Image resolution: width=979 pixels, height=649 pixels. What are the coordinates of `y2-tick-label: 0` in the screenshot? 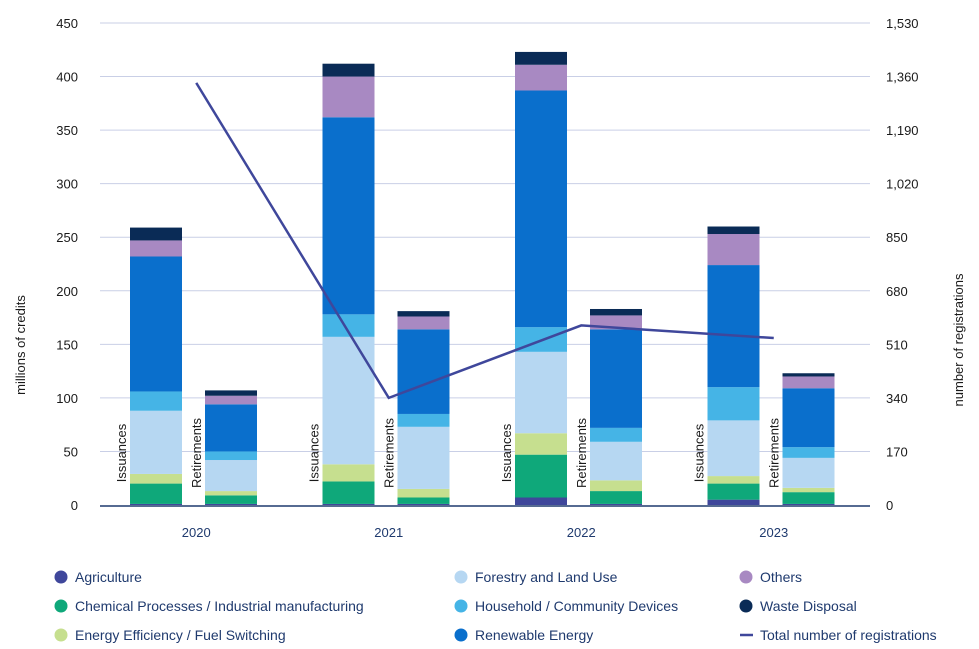 It's located at (889, 505).